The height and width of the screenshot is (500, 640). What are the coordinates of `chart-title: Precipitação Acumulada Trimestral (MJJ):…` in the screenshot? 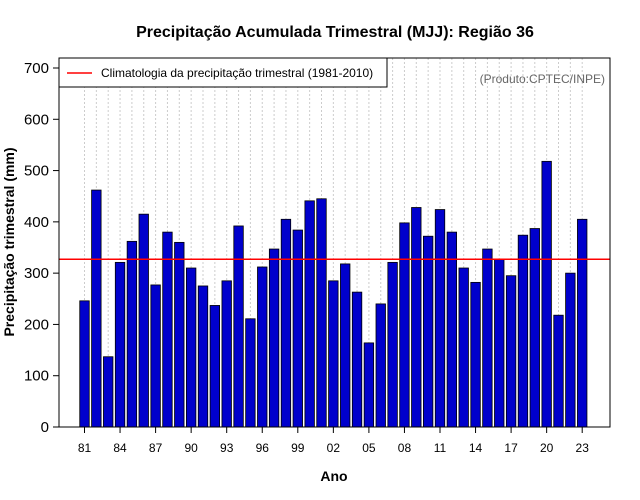 It's located at (335, 32).